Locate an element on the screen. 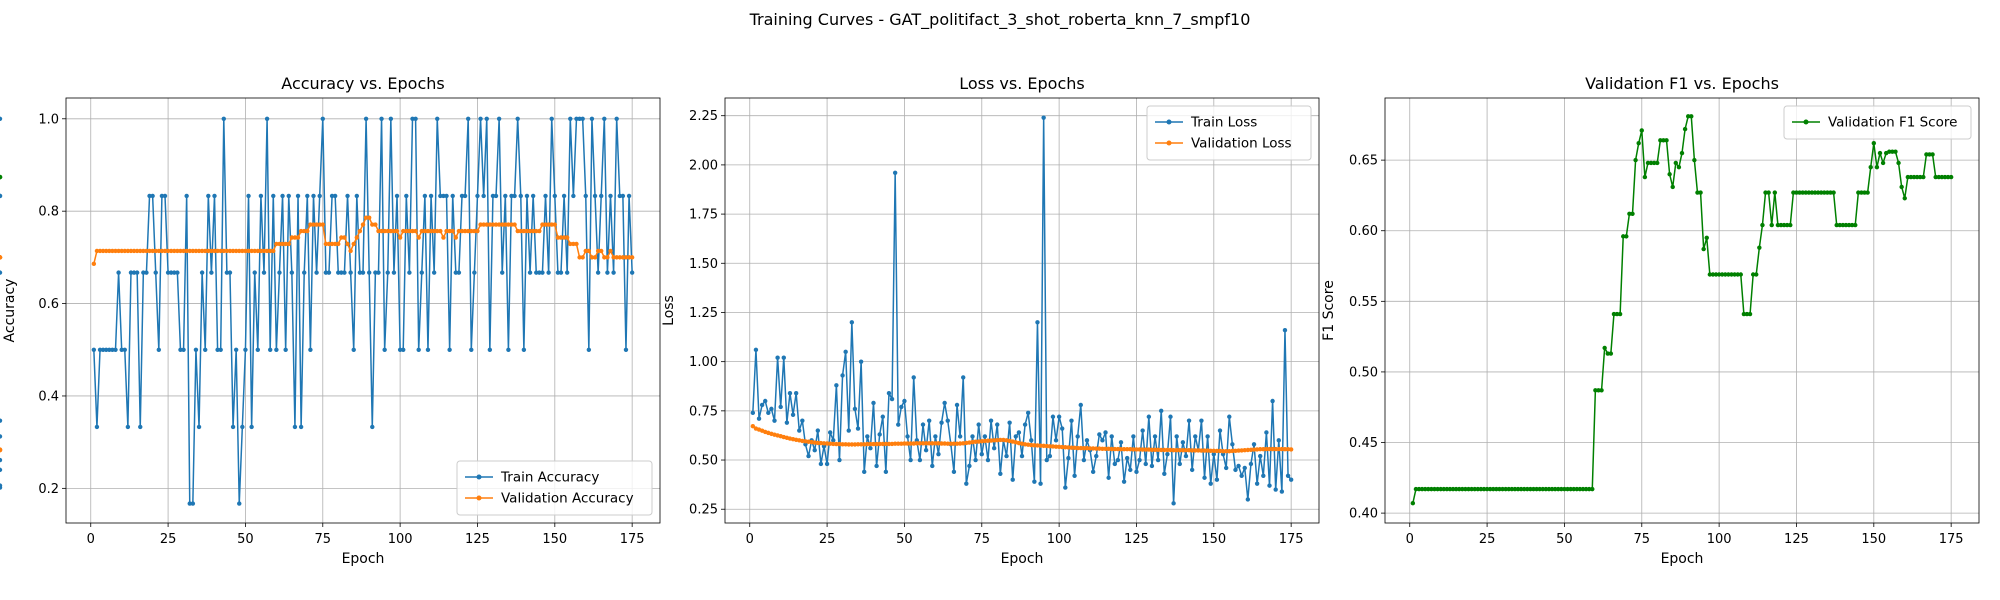 The width and height of the screenshot is (2000, 600). legend-label: Train Loss is located at coordinates (1223, 123).